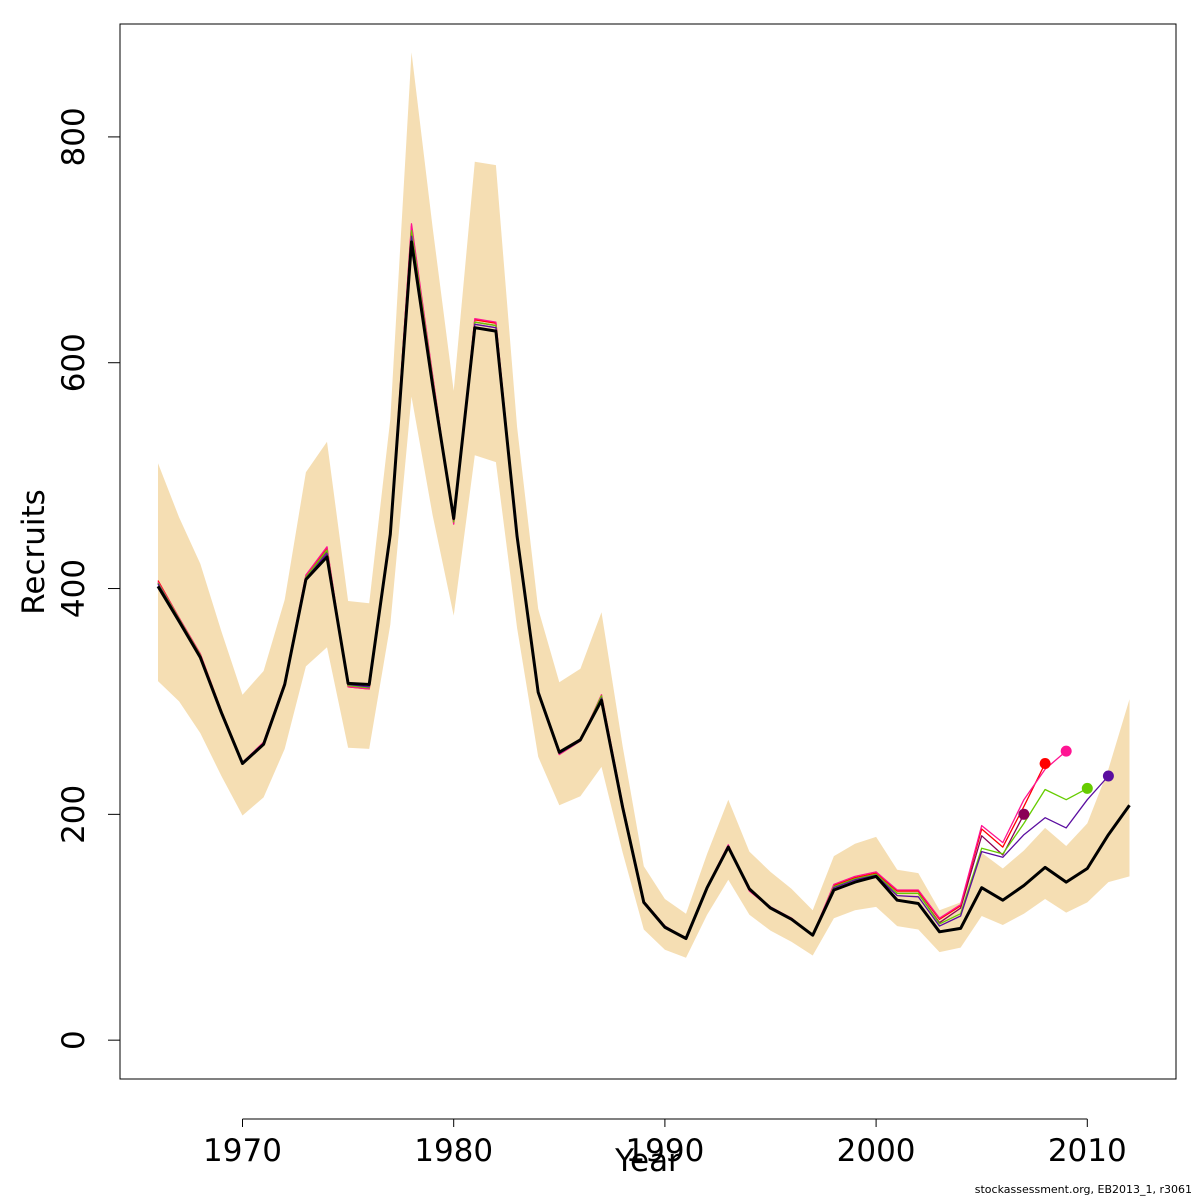 The height and width of the screenshot is (1200, 1200). I want to click on x-tick-label-2000: 2000, so click(876, 1151).